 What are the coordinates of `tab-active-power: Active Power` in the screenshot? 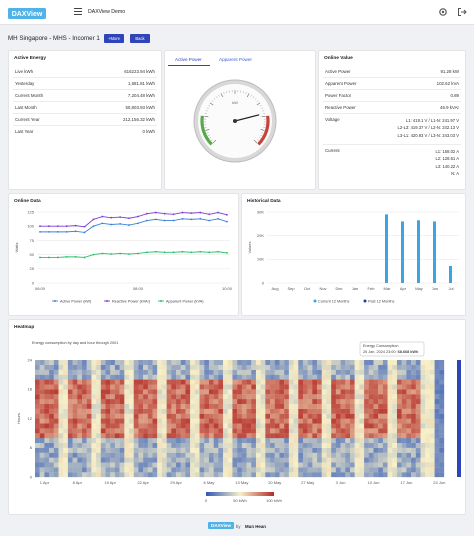 It's located at (188, 59).